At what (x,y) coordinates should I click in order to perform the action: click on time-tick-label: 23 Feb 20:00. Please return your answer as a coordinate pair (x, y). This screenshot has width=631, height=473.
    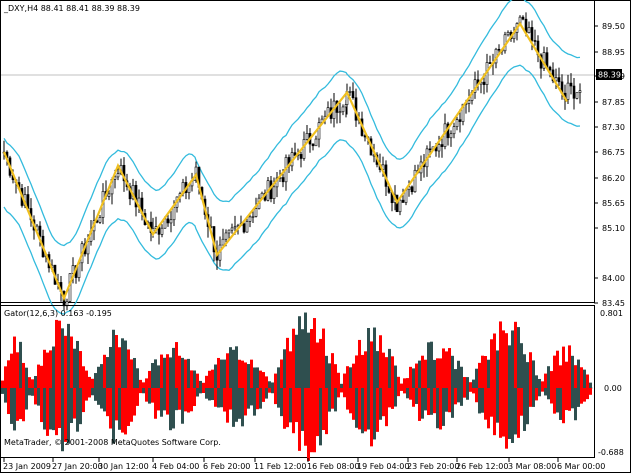
    Looking at the image, I should click on (433, 466).